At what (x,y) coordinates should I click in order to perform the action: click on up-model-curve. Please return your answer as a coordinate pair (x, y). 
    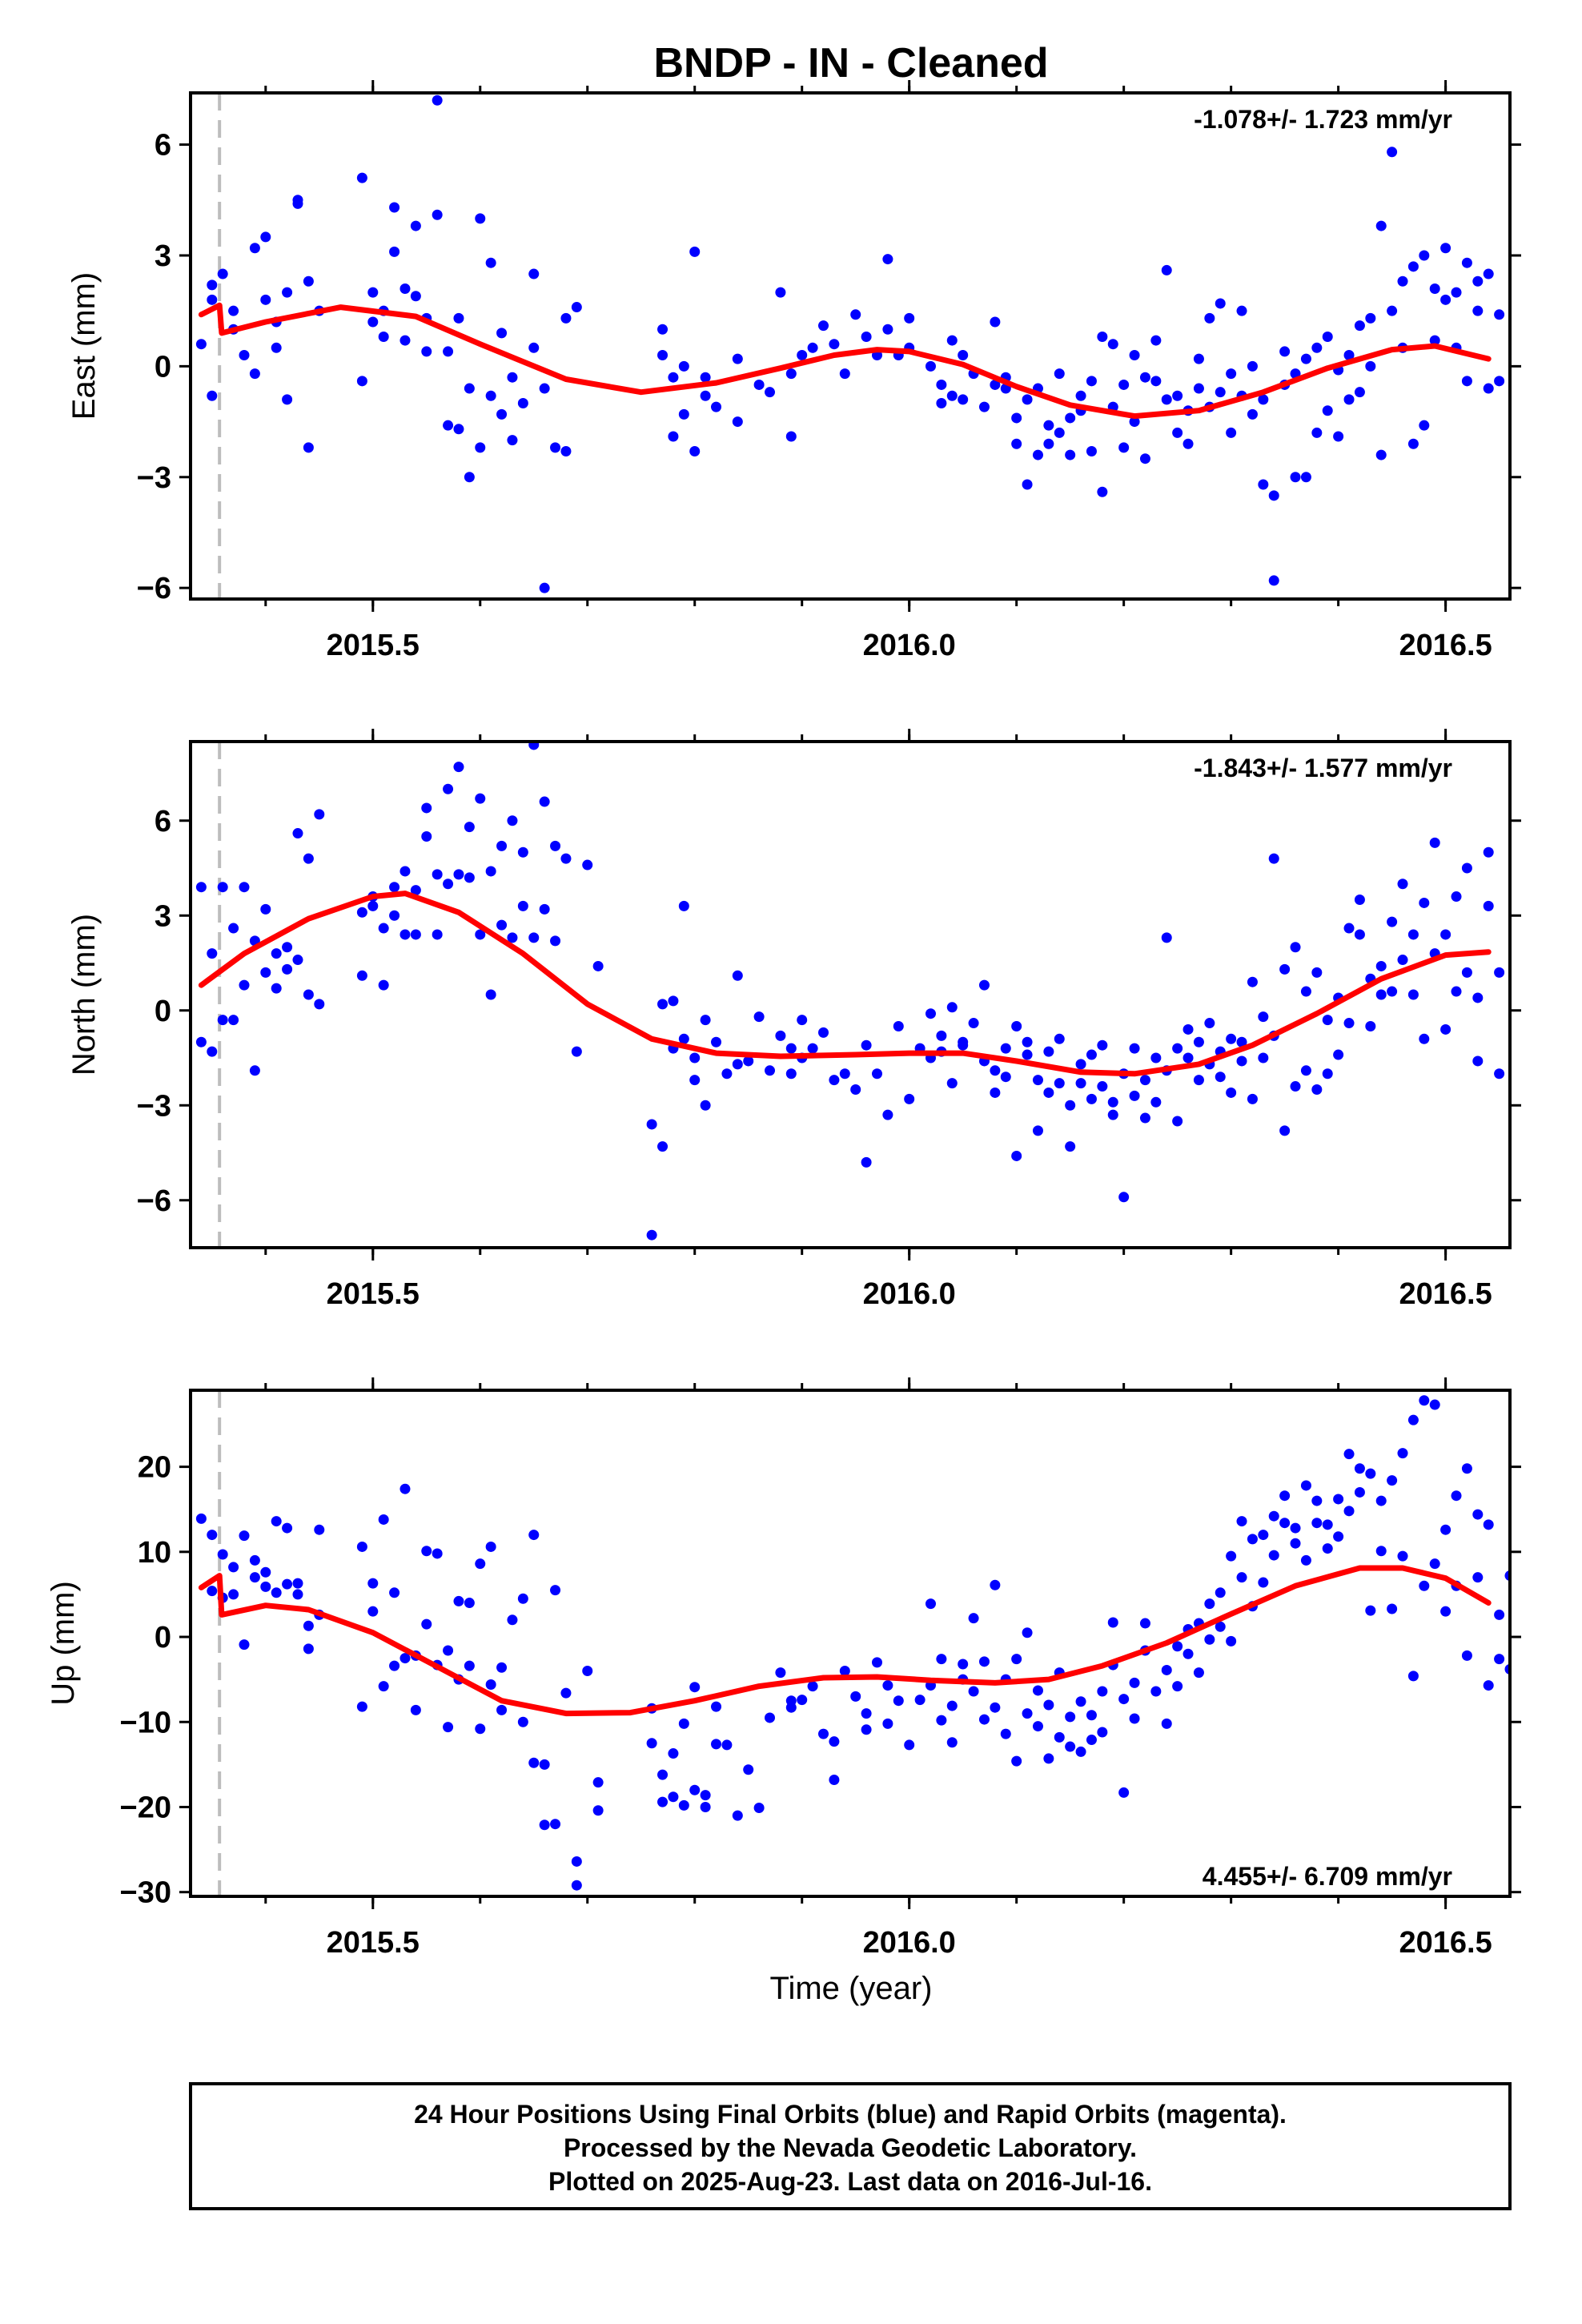
    Looking at the image, I should click on (845, 1641).